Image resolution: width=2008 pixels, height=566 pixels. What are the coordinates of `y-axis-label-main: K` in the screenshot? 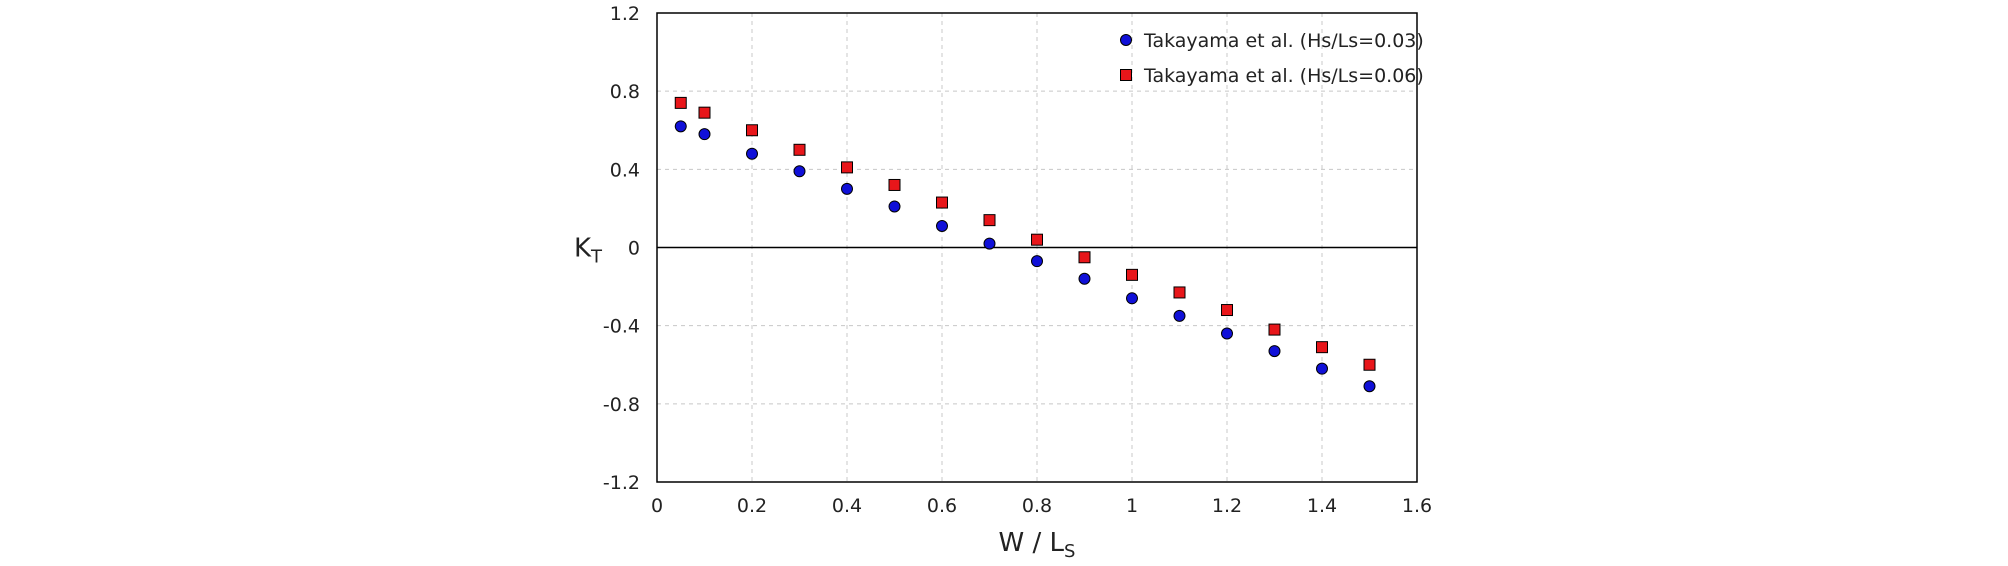 It's located at (583, 249).